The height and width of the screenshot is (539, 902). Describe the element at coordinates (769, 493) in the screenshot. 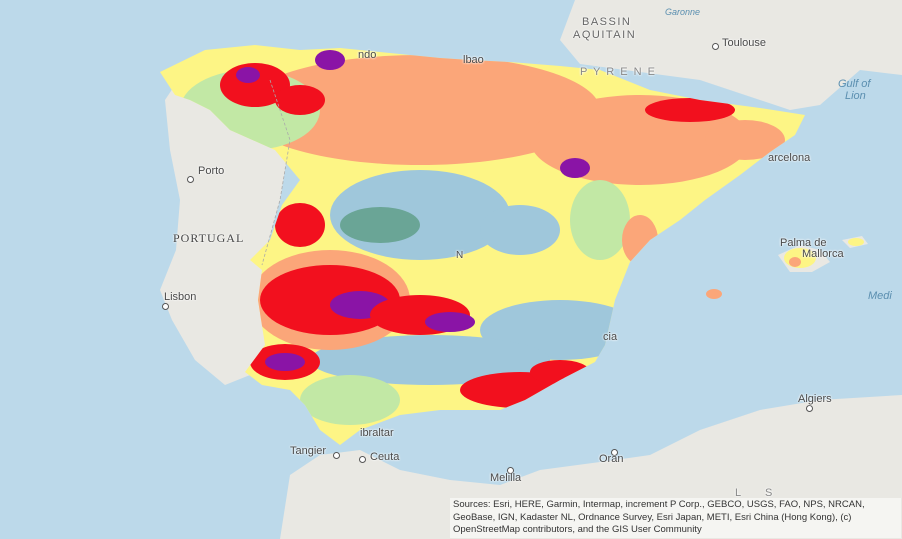

I see `label-atlas-s: S` at that location.